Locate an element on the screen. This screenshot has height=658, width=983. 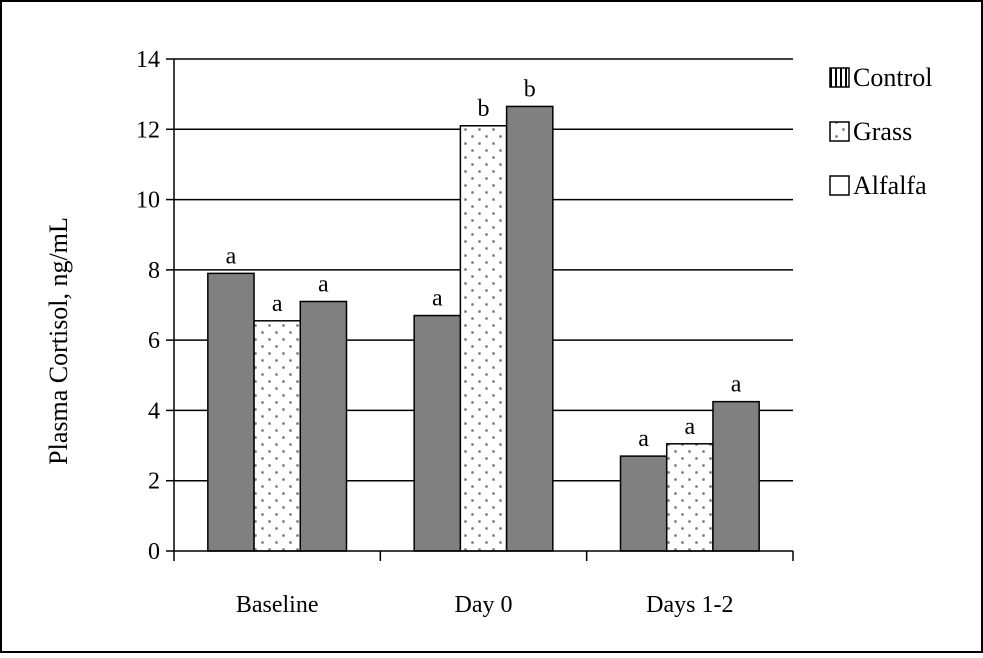
y-tick-label-6: 6 is located at coordinates (154, 341).